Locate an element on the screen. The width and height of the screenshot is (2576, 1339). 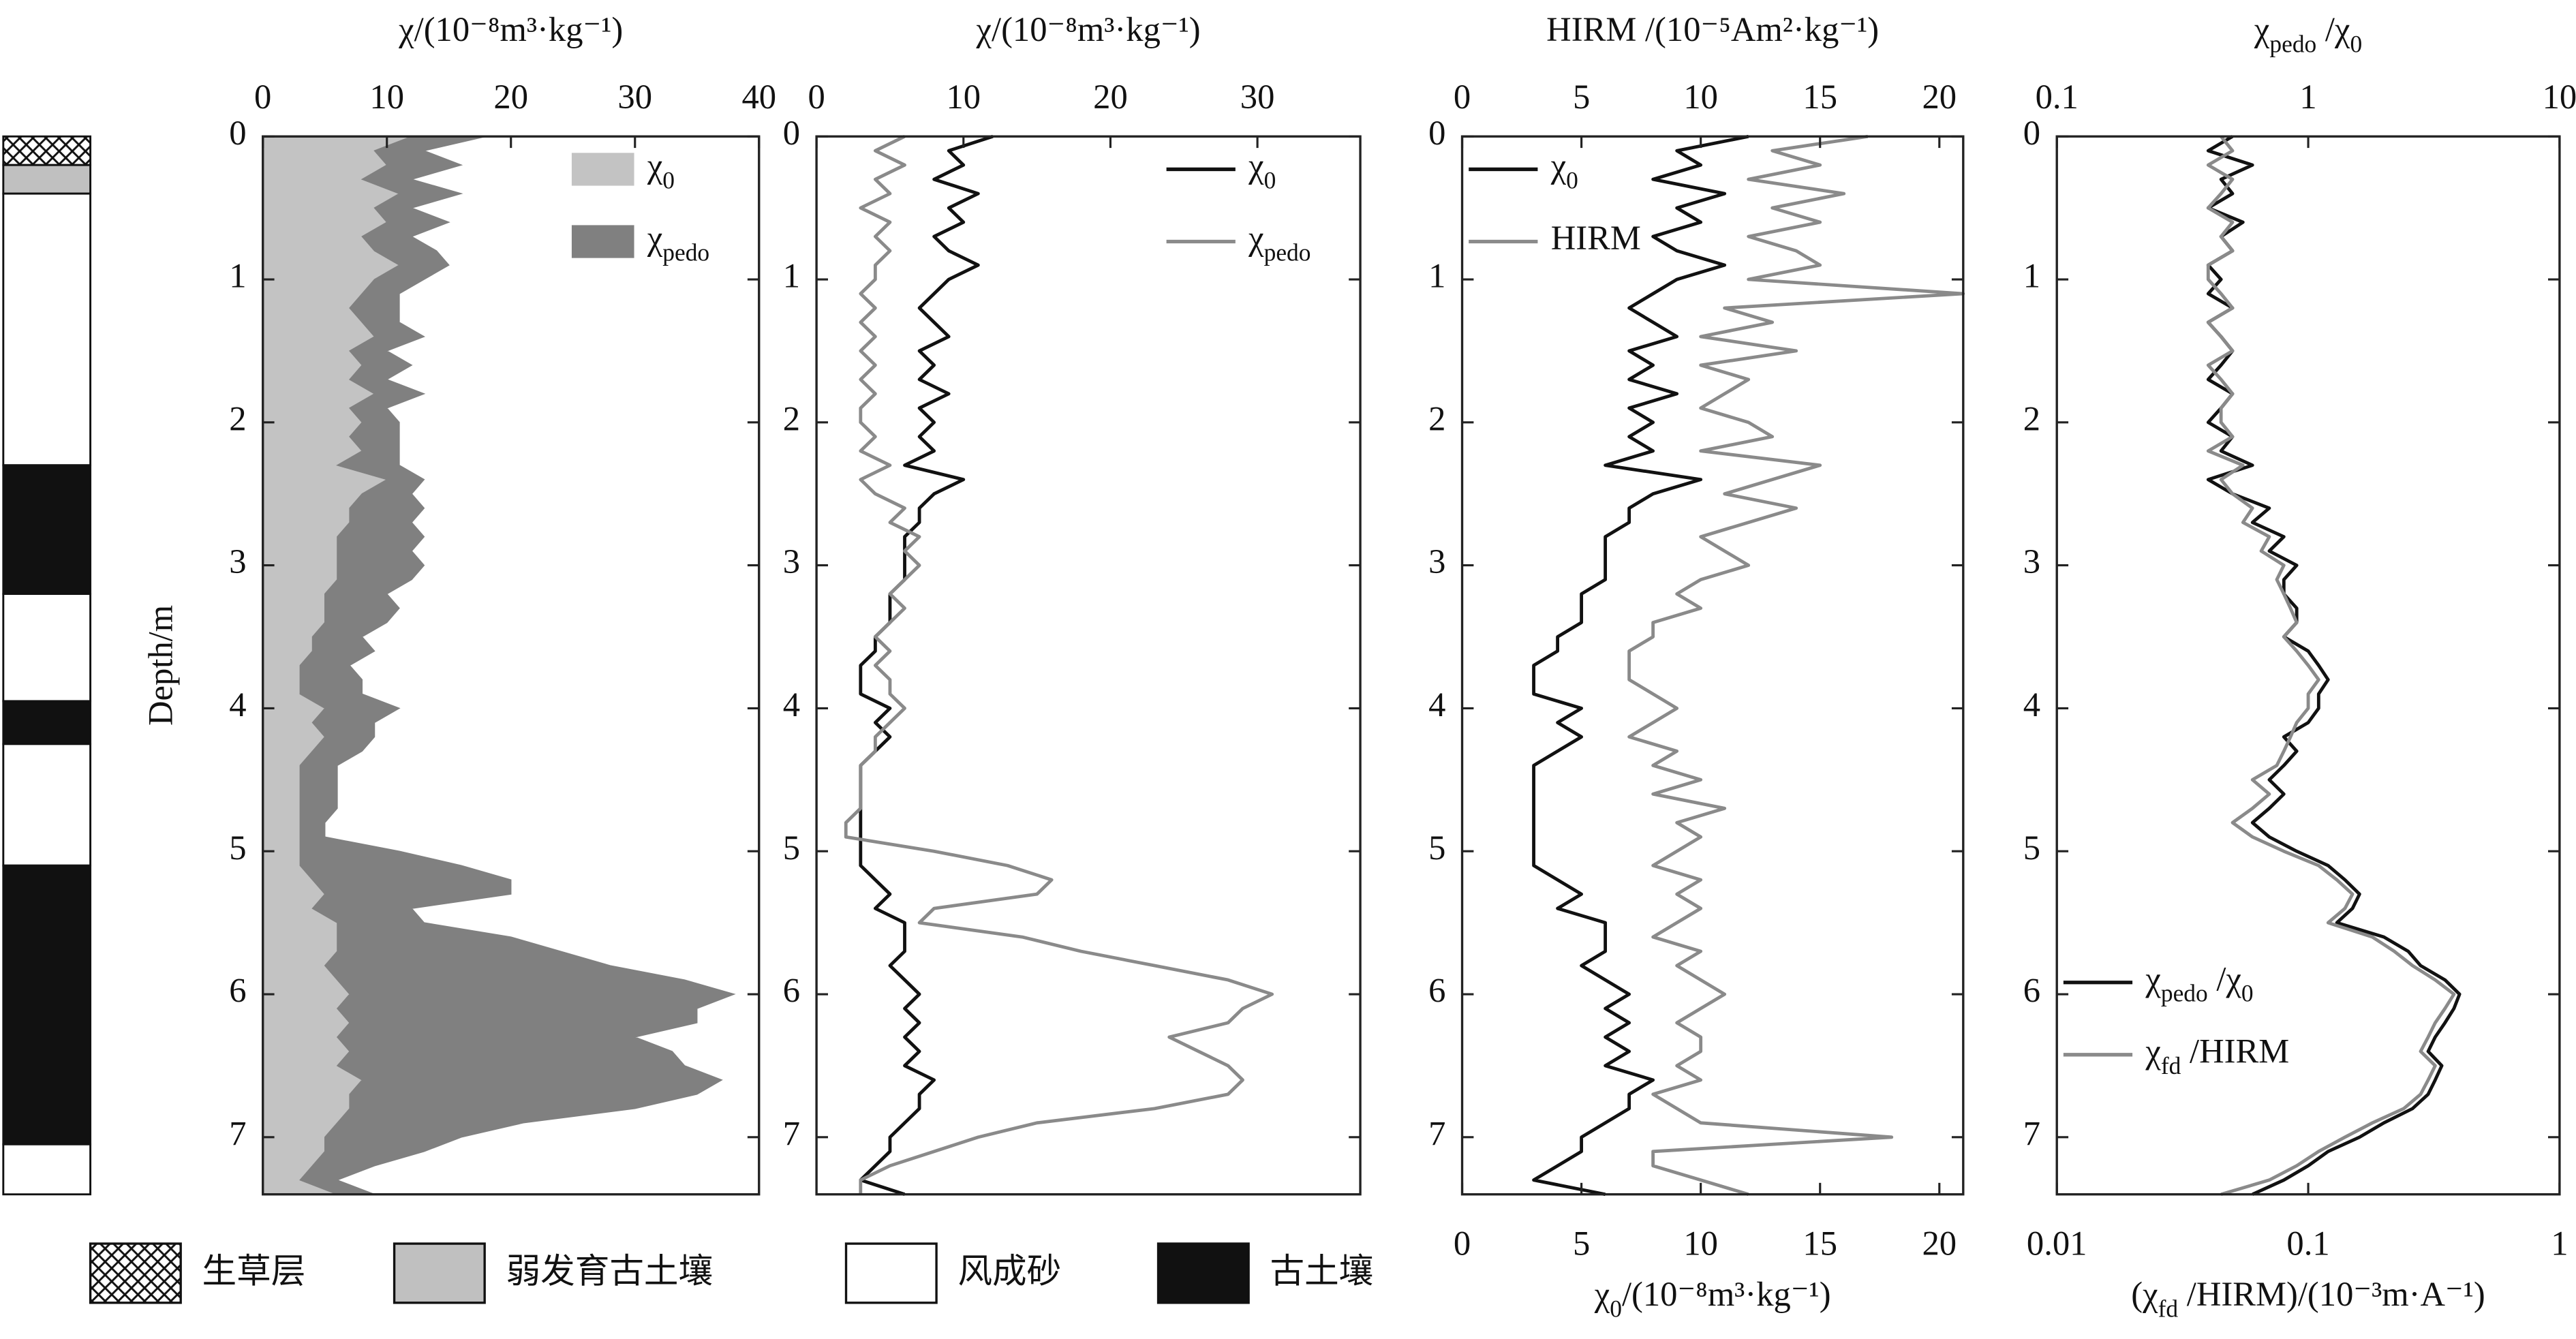
x-tick-label: 40 is located at coordinates (759, 97).